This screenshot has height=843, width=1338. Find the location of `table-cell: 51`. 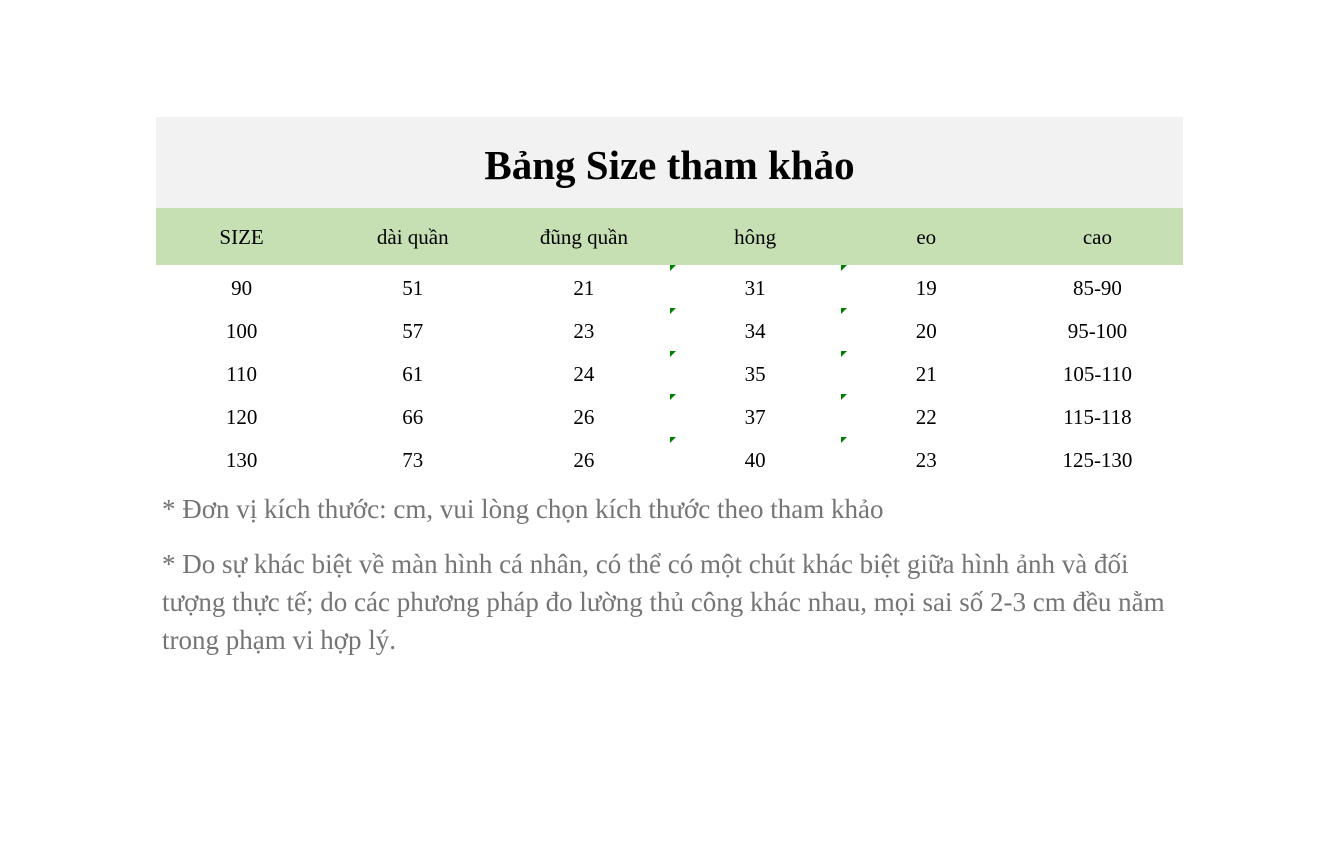

table-cell: 51 is located at coordinates (413, 288).